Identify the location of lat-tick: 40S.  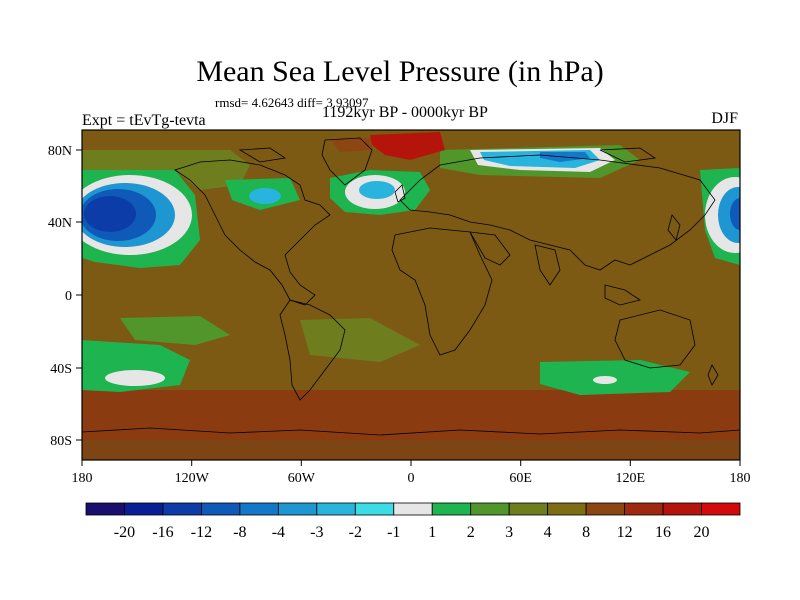
(61, 369).